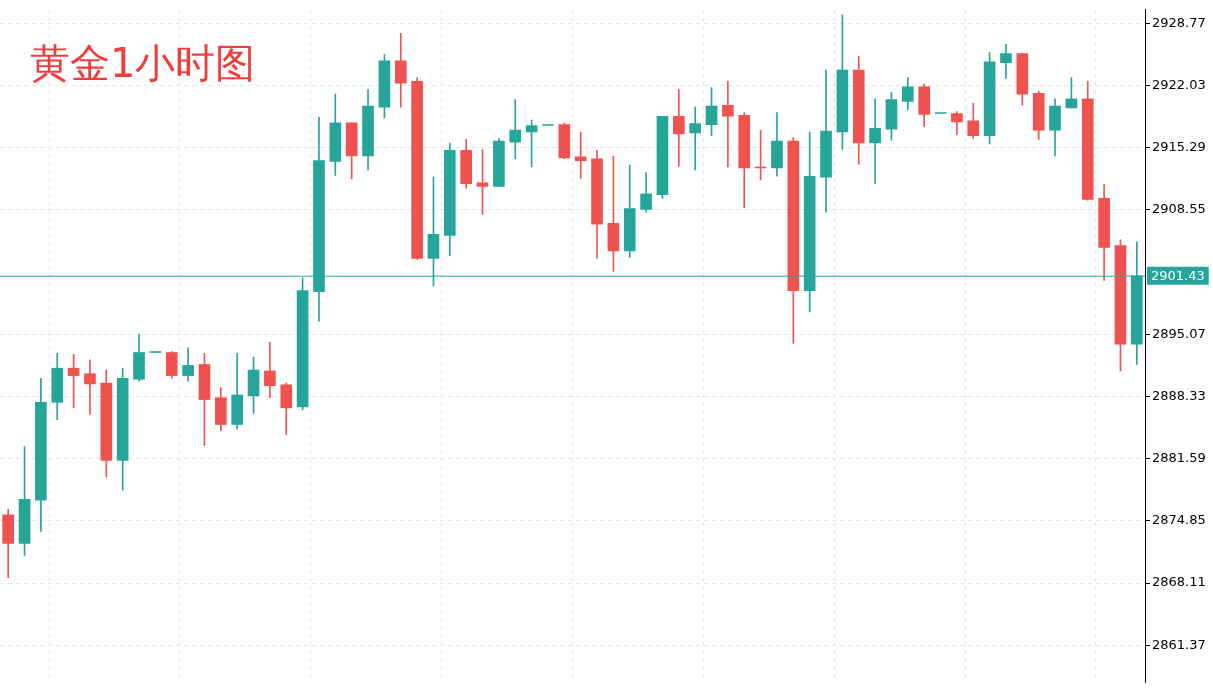 This screenshot has height=692, width=1213. I want to click on y-tick-label: 2874.85, so click(1179, 520).